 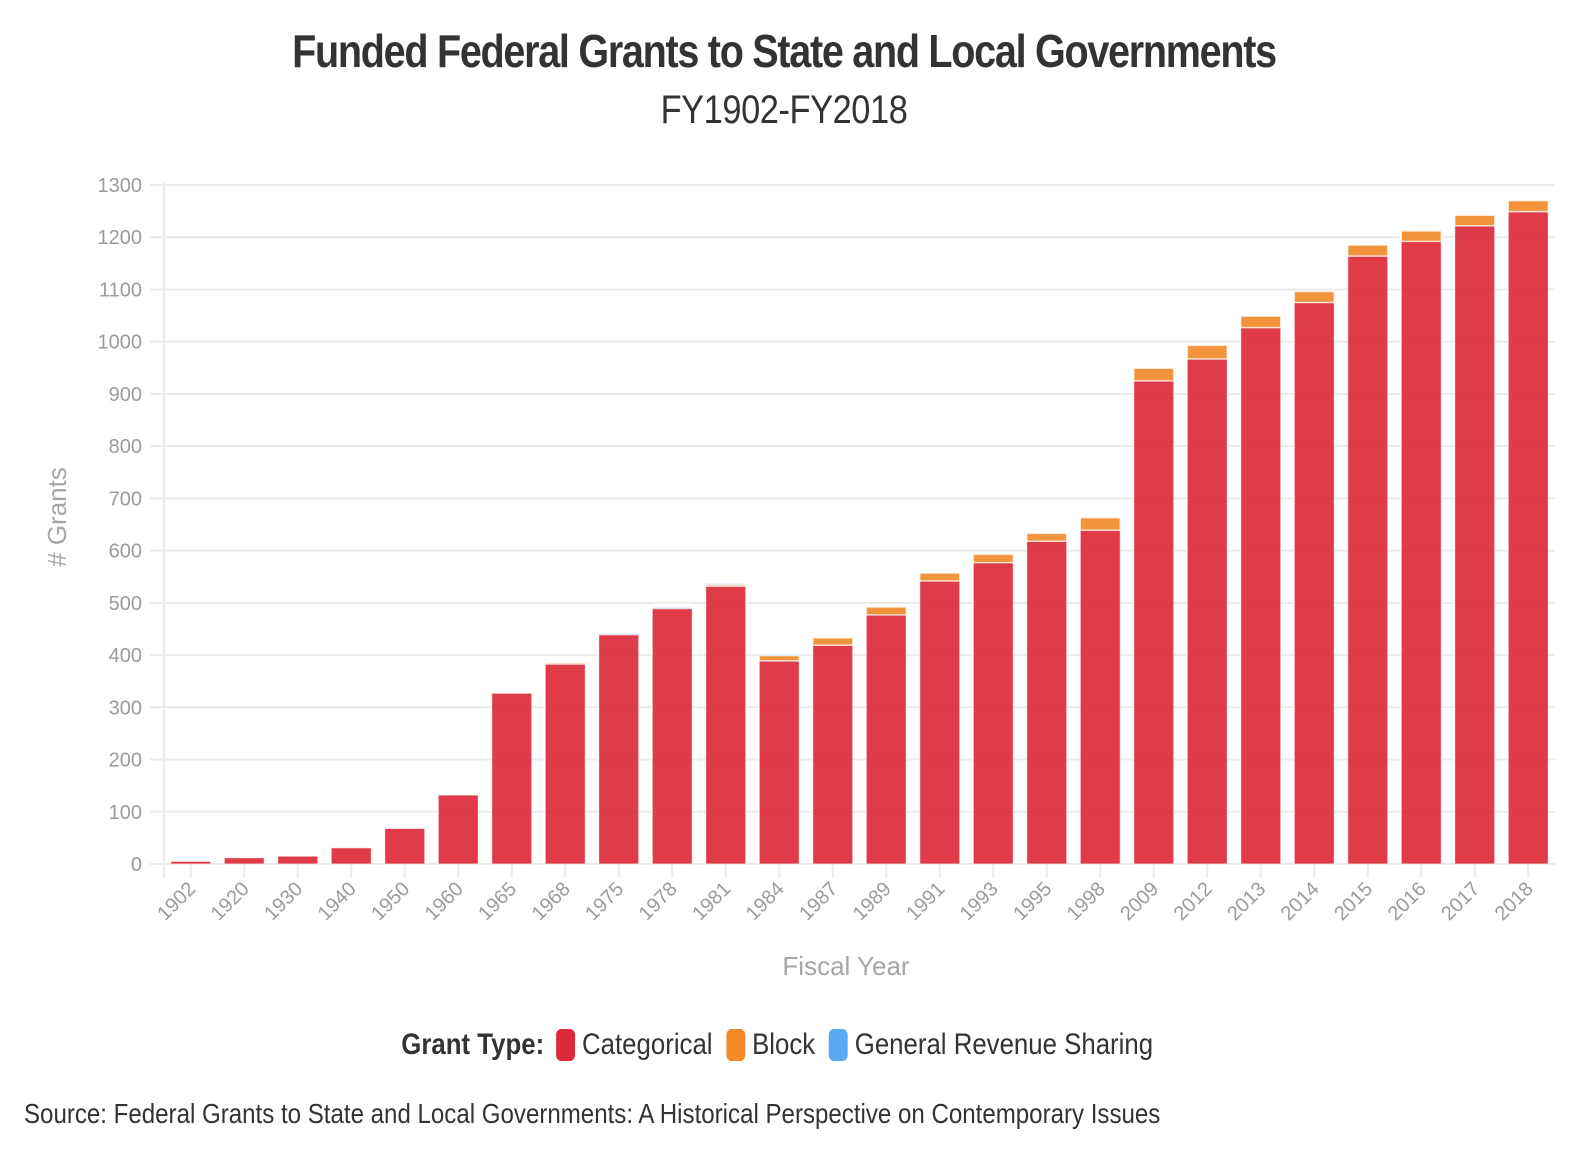 I want to click on bar-categorical-2014, so click(x=1314, y=583).